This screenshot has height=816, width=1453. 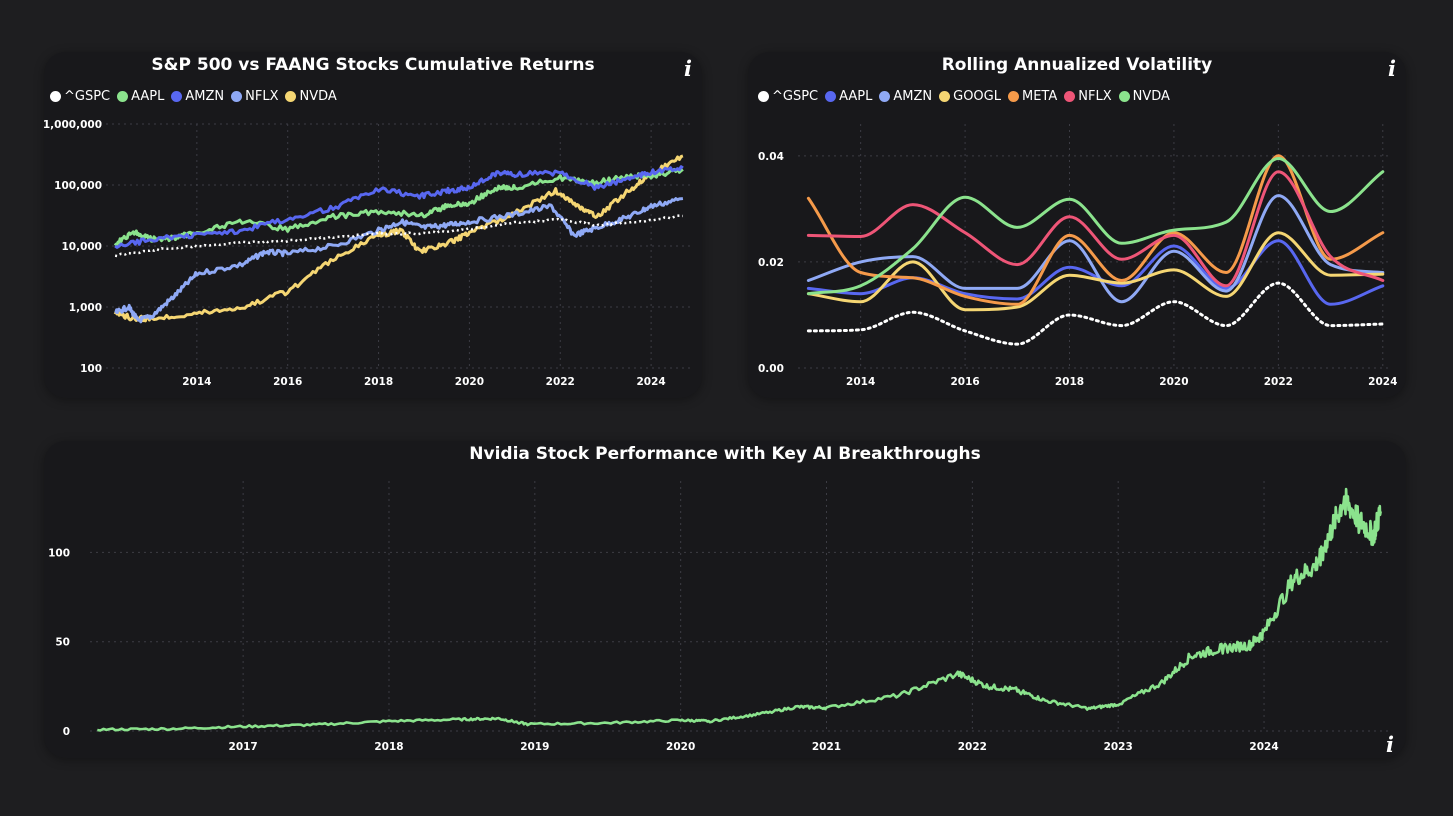 What do you see at coordinates (81, 247) in the screenshot?
I see `y-tick-label: 10,000` at bounding box center [81, 247].